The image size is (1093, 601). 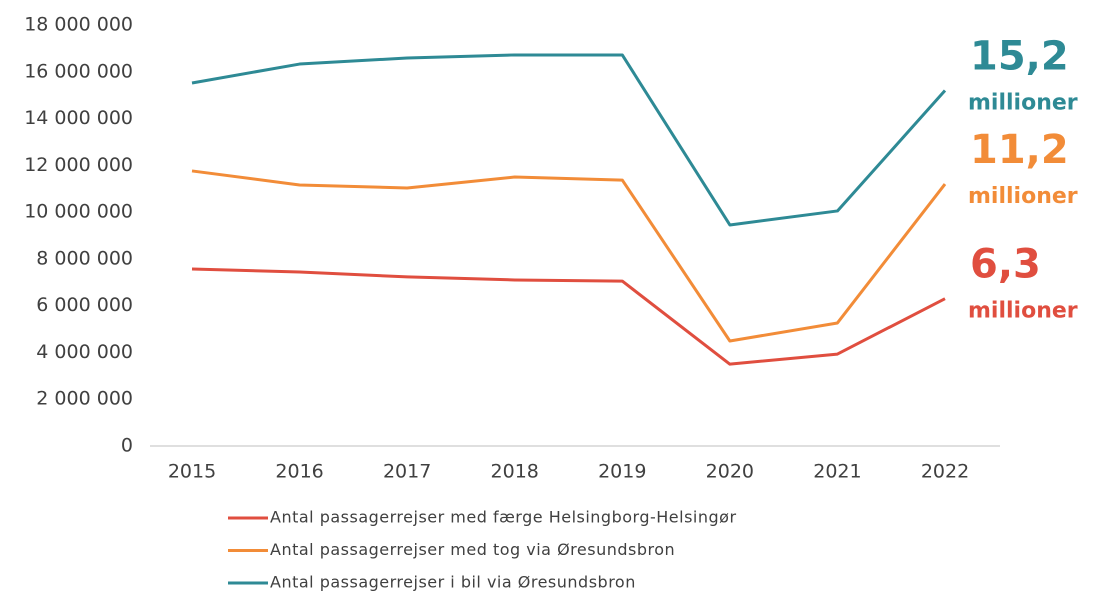 I want to click on x-tick-label: 2015, so click(x=192, y=472).